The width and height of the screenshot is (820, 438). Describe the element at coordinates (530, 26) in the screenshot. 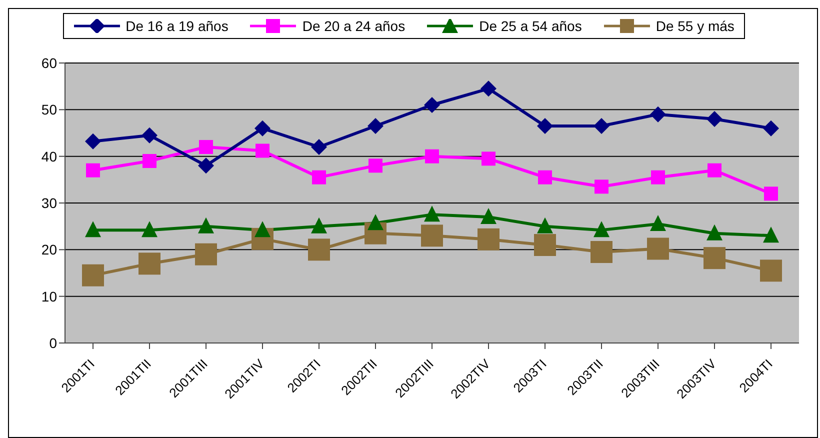

I see `legend-label: De 25 a 54 años` at that location.